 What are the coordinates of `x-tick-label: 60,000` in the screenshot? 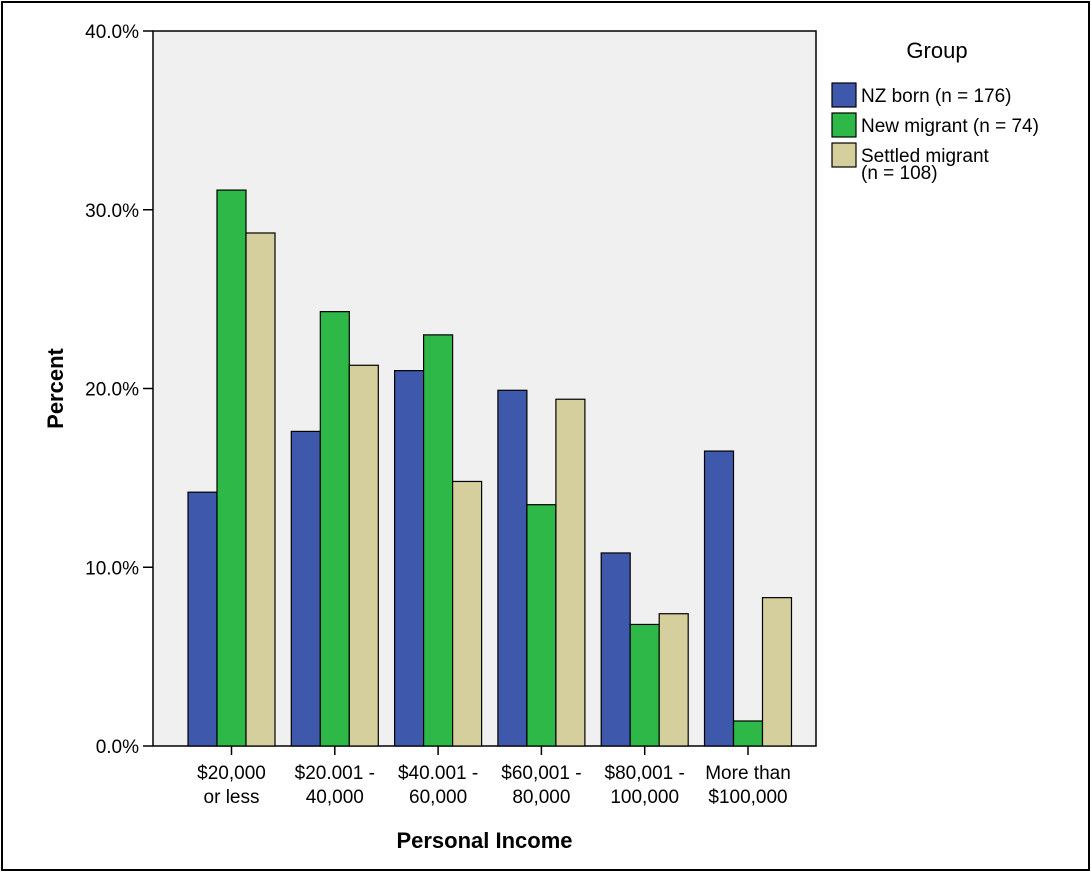 It's located at (438, 797).